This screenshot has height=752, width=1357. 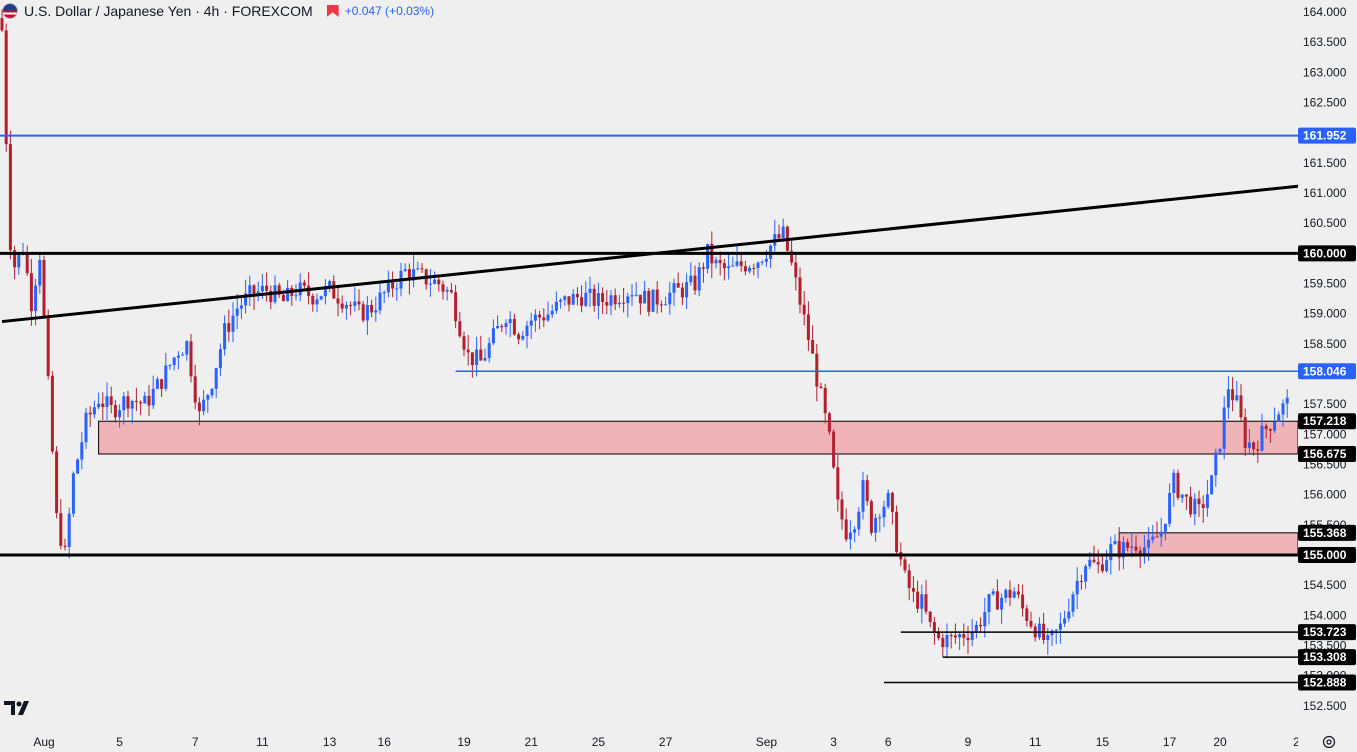 I want to click on gear-icon, so click(x=1329, y=742).